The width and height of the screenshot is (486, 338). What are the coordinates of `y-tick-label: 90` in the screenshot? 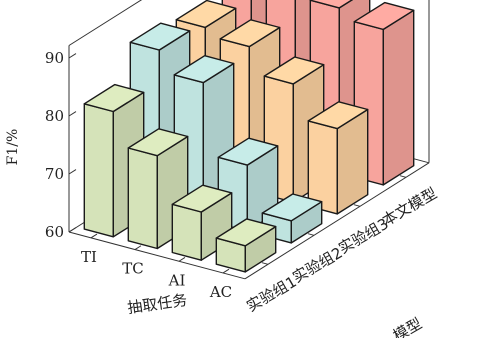 It's located at (54, 58).